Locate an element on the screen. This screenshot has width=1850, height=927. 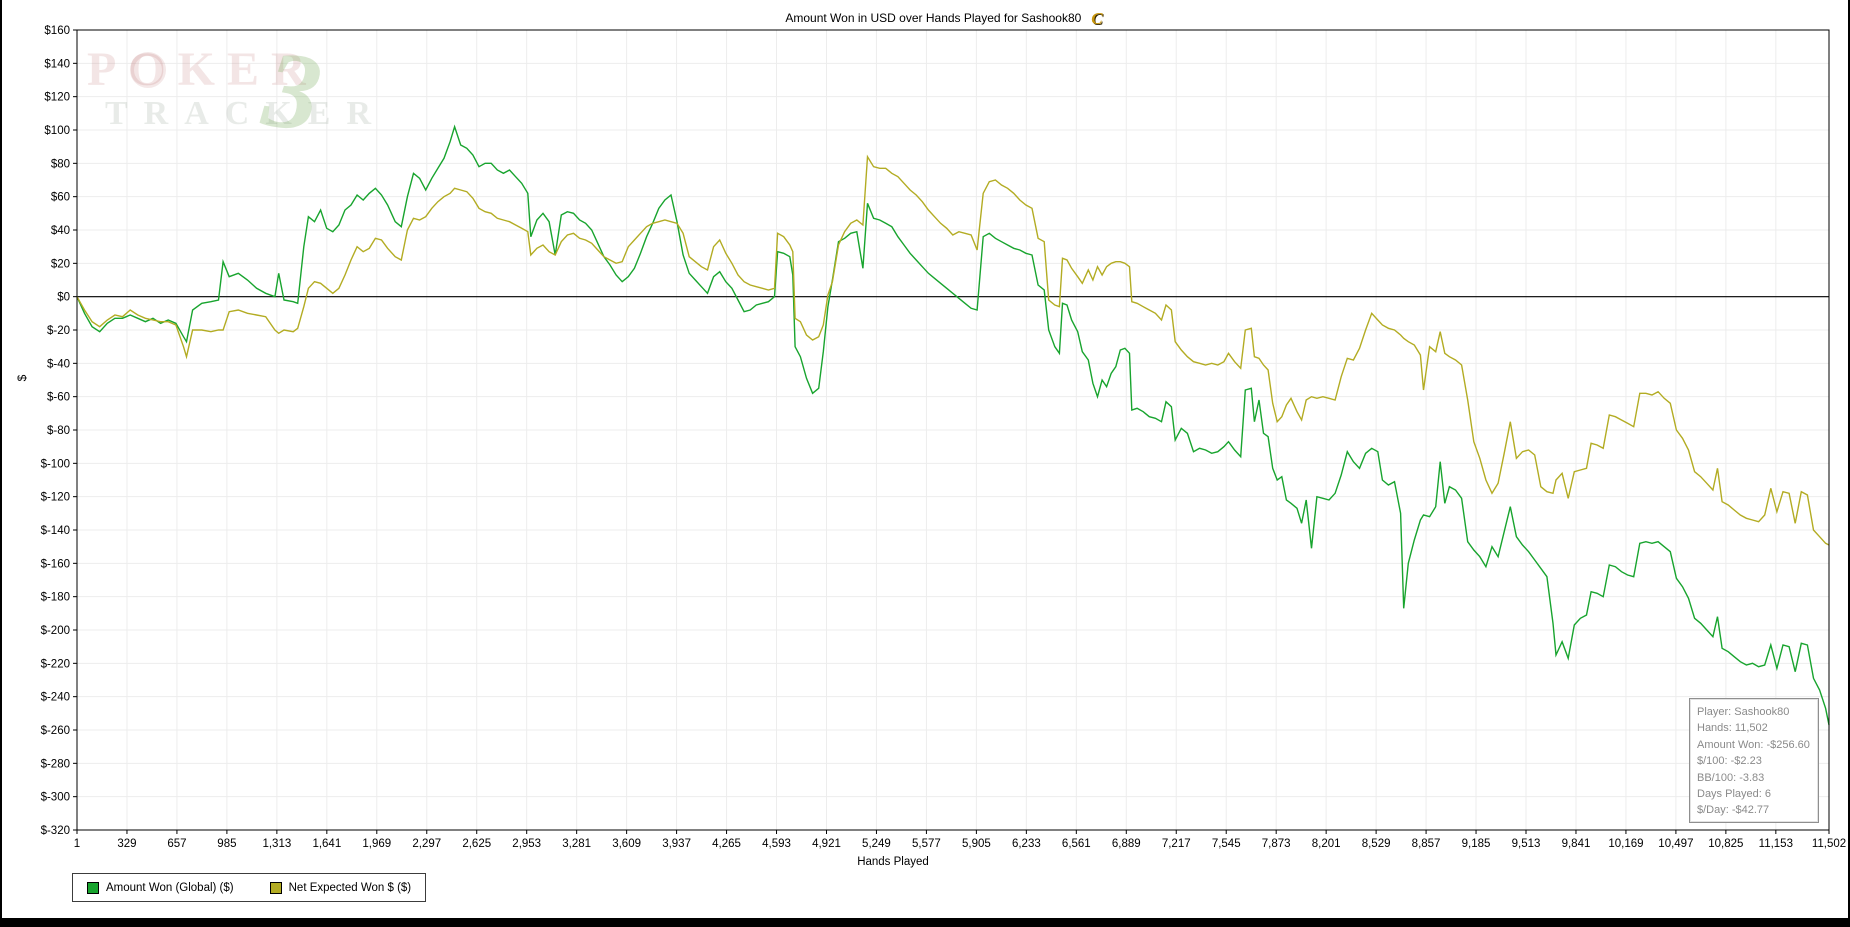
svg-text: $60 is located at coordinates (60, 198).